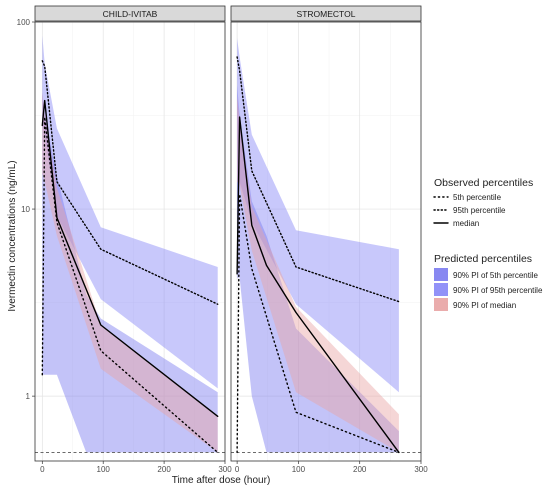  Describe the element at coordinates (479, 210) in the screenshot. I see `legend-label: 95th percentile` at that location.